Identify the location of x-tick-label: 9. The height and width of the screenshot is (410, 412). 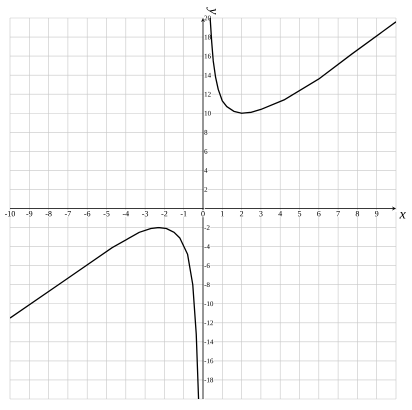
(376, 213).